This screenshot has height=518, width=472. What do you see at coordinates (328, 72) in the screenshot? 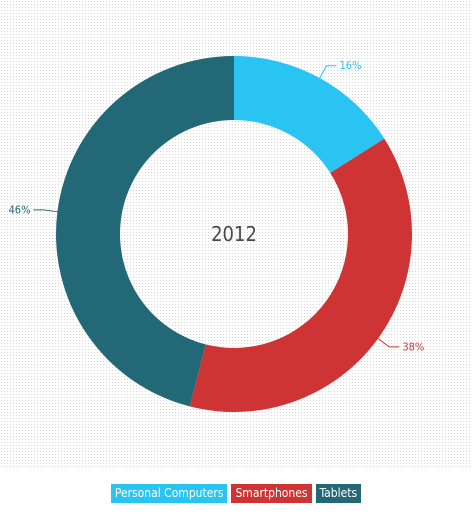
I see `callout-line-personal-computers` at bounding box center [328, 72].